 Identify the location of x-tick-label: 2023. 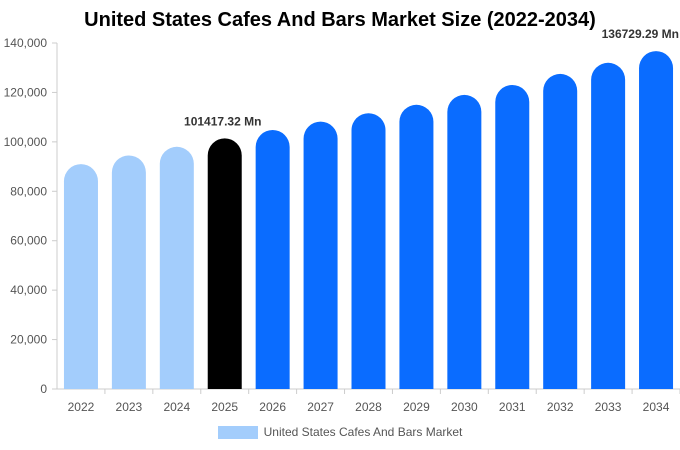
(129, 407).